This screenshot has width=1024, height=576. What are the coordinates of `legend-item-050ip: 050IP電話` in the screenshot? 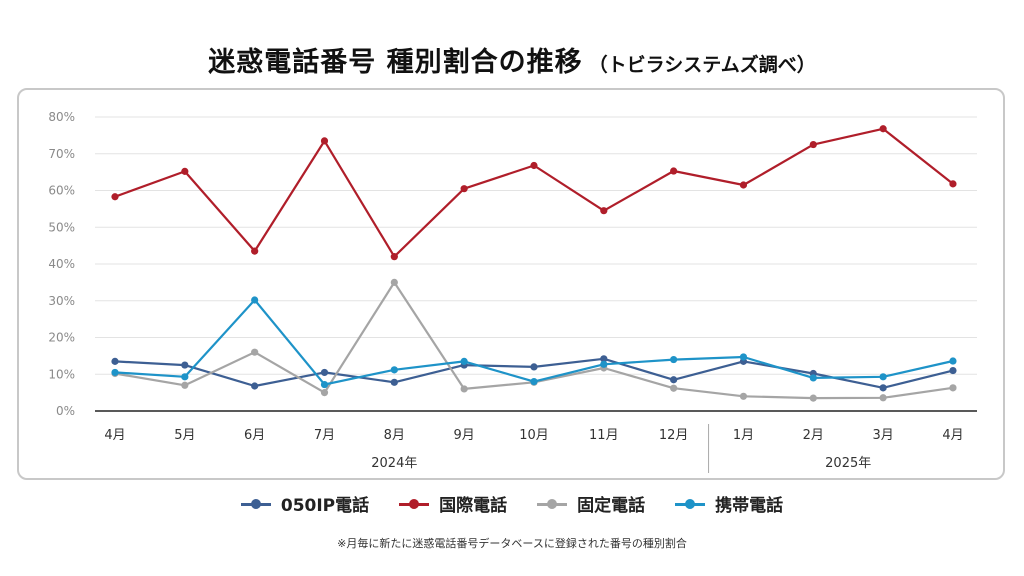 It's located at (305, 503).